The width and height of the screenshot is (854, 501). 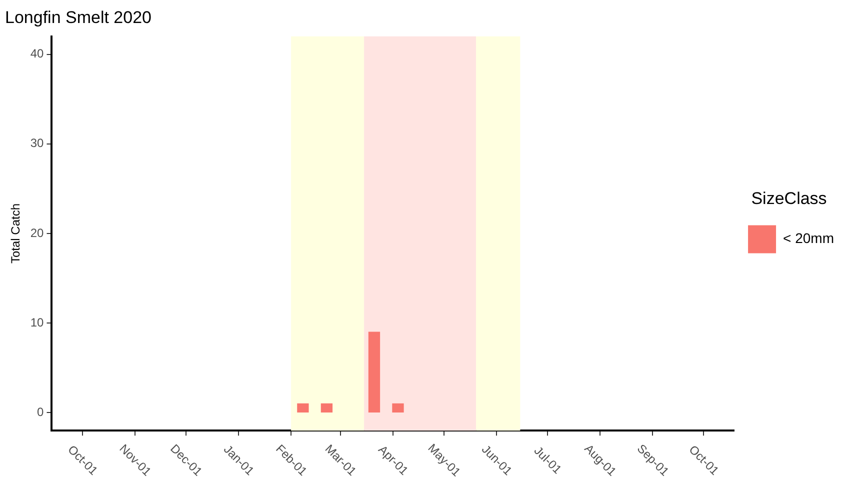 What do you see at coordinates (808, 238) in the screenshot?
I see `legend-label: < 20mm` at bounding box center [808, 238].